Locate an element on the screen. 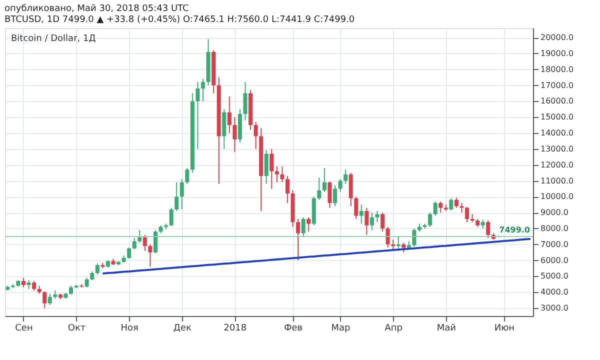  y-tick-label: 20000.0 is located at coordinates (557, 37).